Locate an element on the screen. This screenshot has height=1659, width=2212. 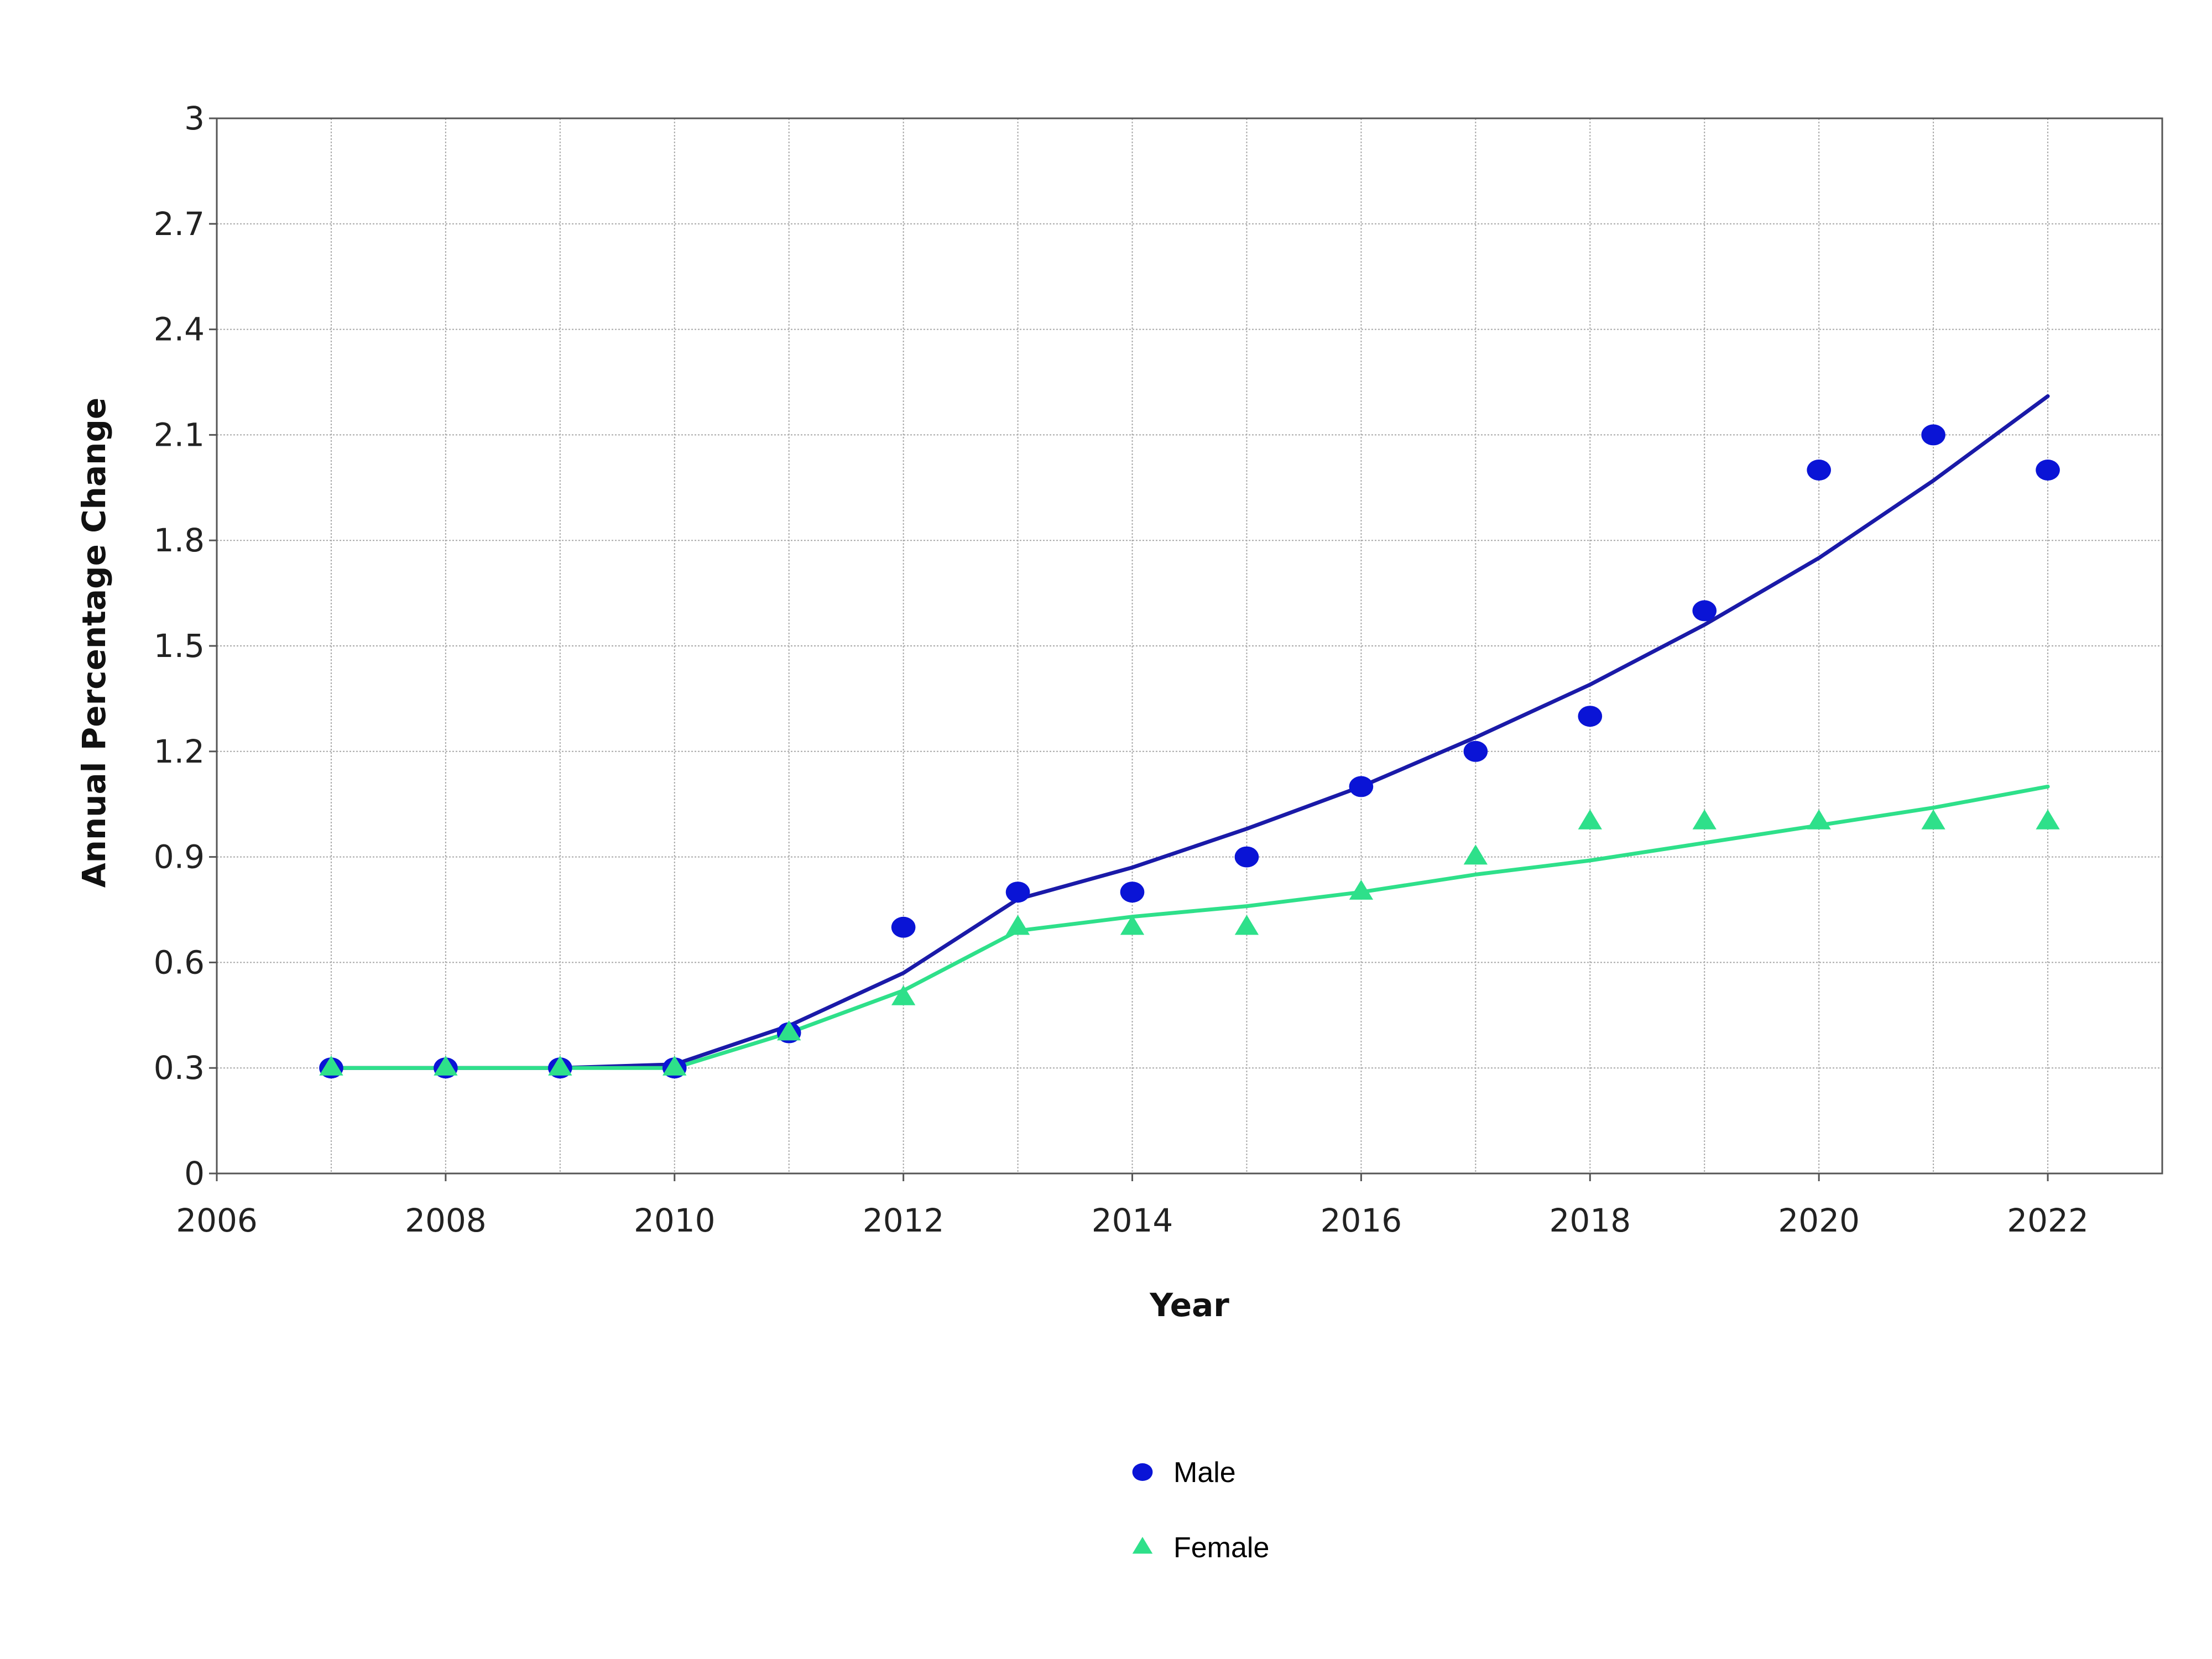
y-axis-title: Annual Percentage Change is located at coordinates (94, 643).